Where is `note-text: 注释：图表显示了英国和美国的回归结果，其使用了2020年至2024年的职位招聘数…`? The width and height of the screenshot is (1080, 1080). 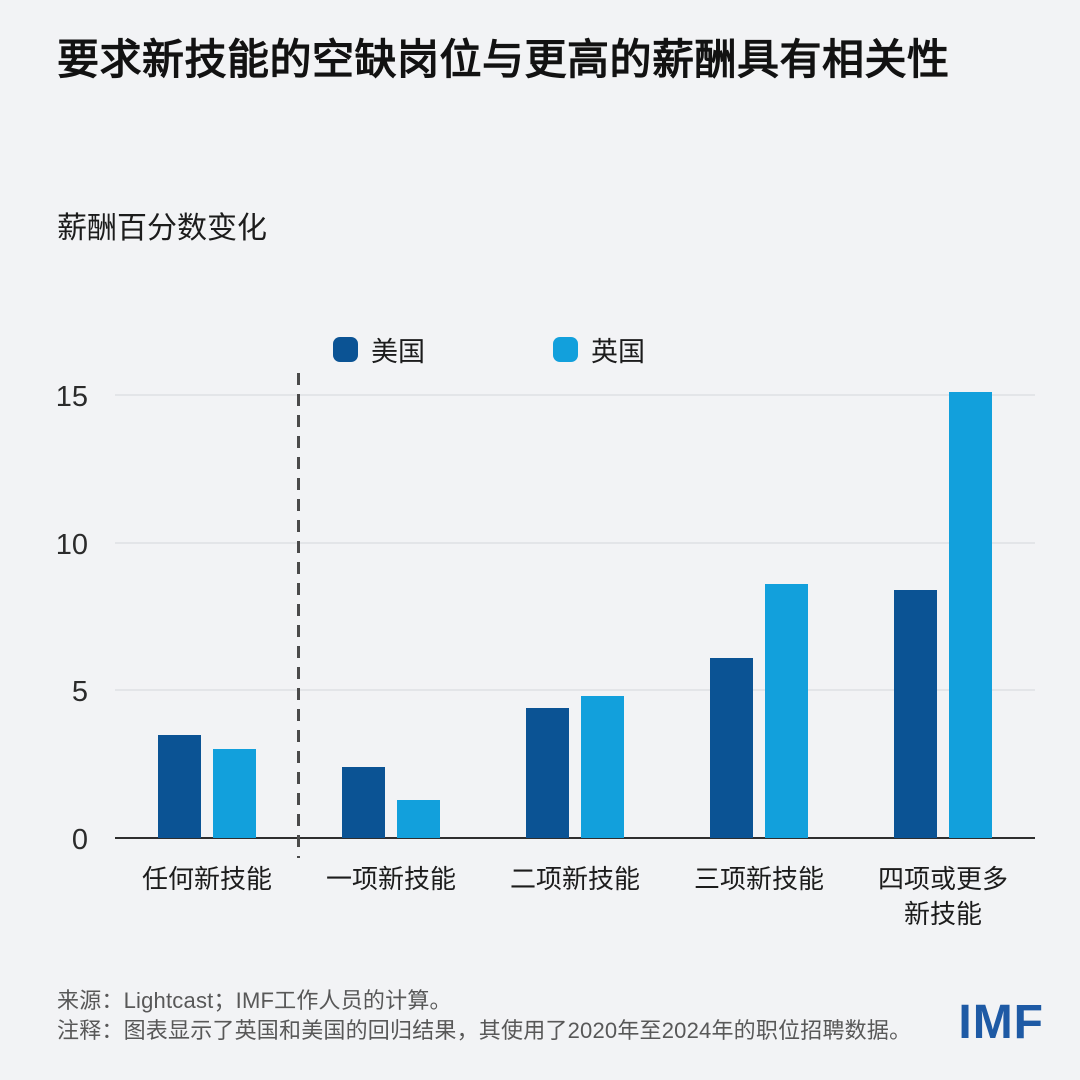
note-text: 注释：图表显示了英国和美国的回归结果，其使用了2020年至2024年的职位招聘数… is located at coordinates (484, 1030).